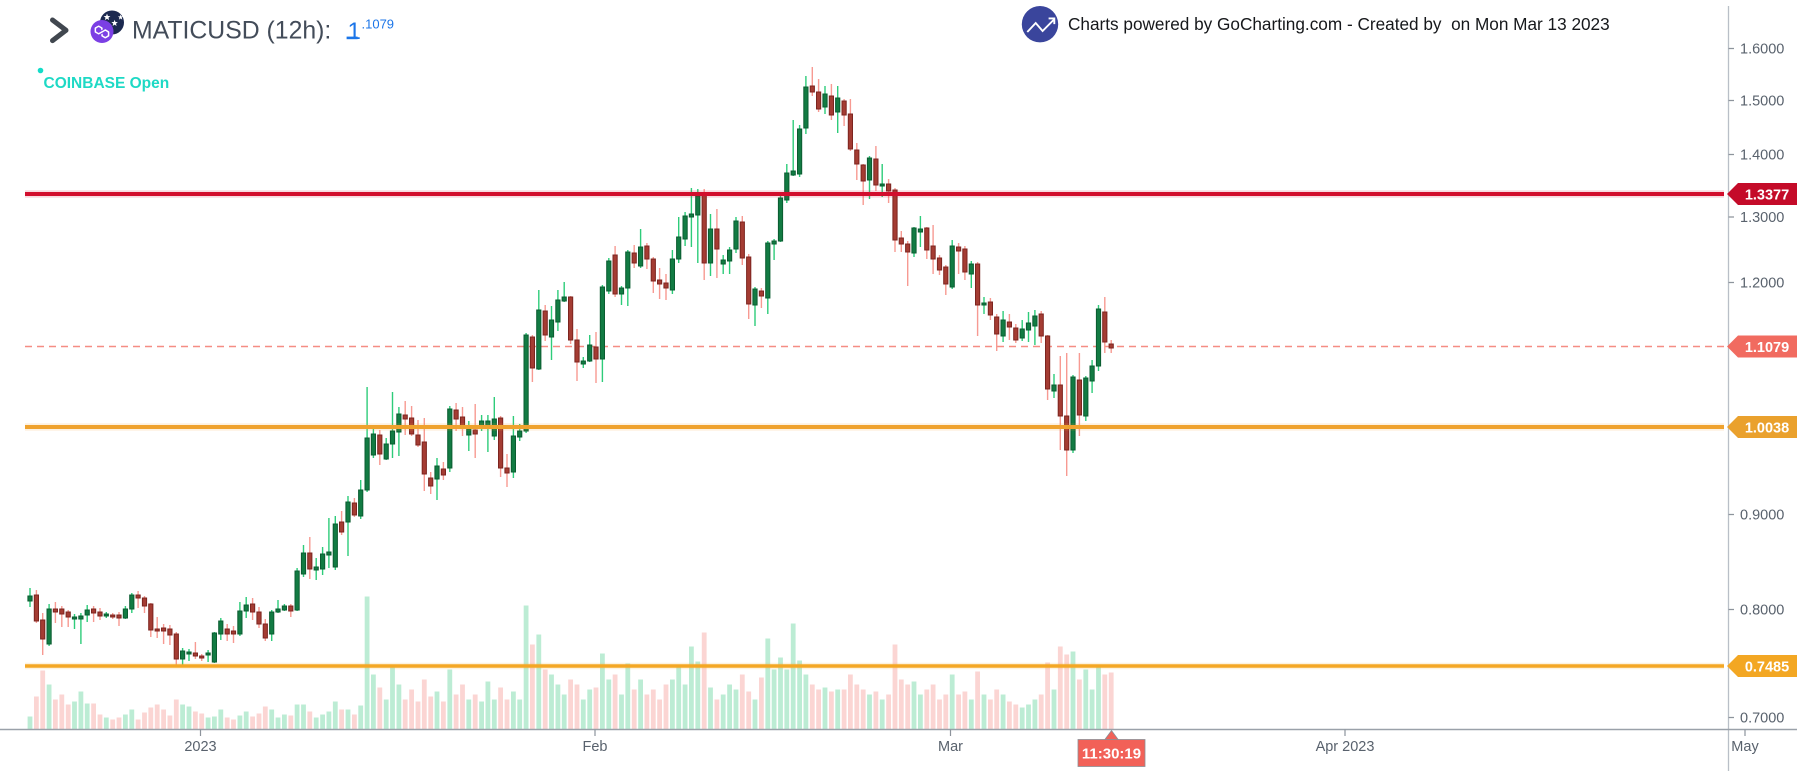  Describe the element at coordinates (1762, 611) in the screenshot. I see `svg-text: 0.8000` at that location.